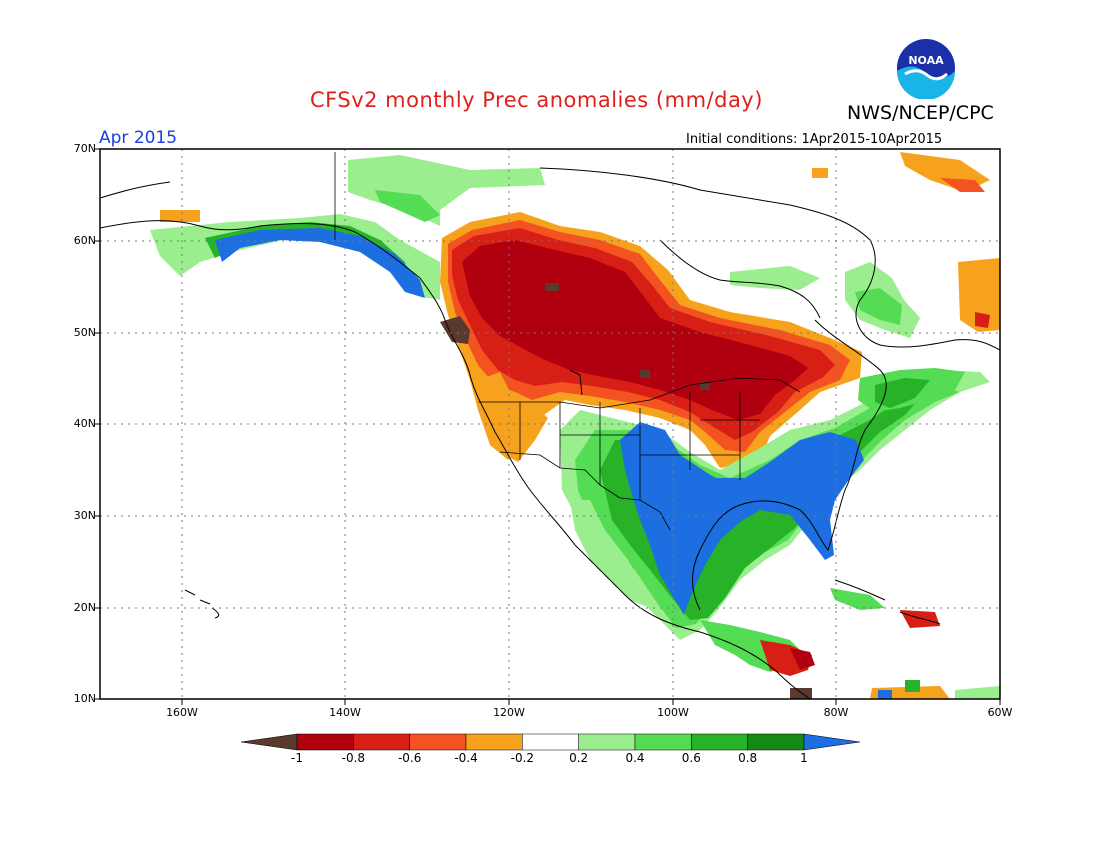  I want to click on lon-label-120w: 120W, so click(509, 712).